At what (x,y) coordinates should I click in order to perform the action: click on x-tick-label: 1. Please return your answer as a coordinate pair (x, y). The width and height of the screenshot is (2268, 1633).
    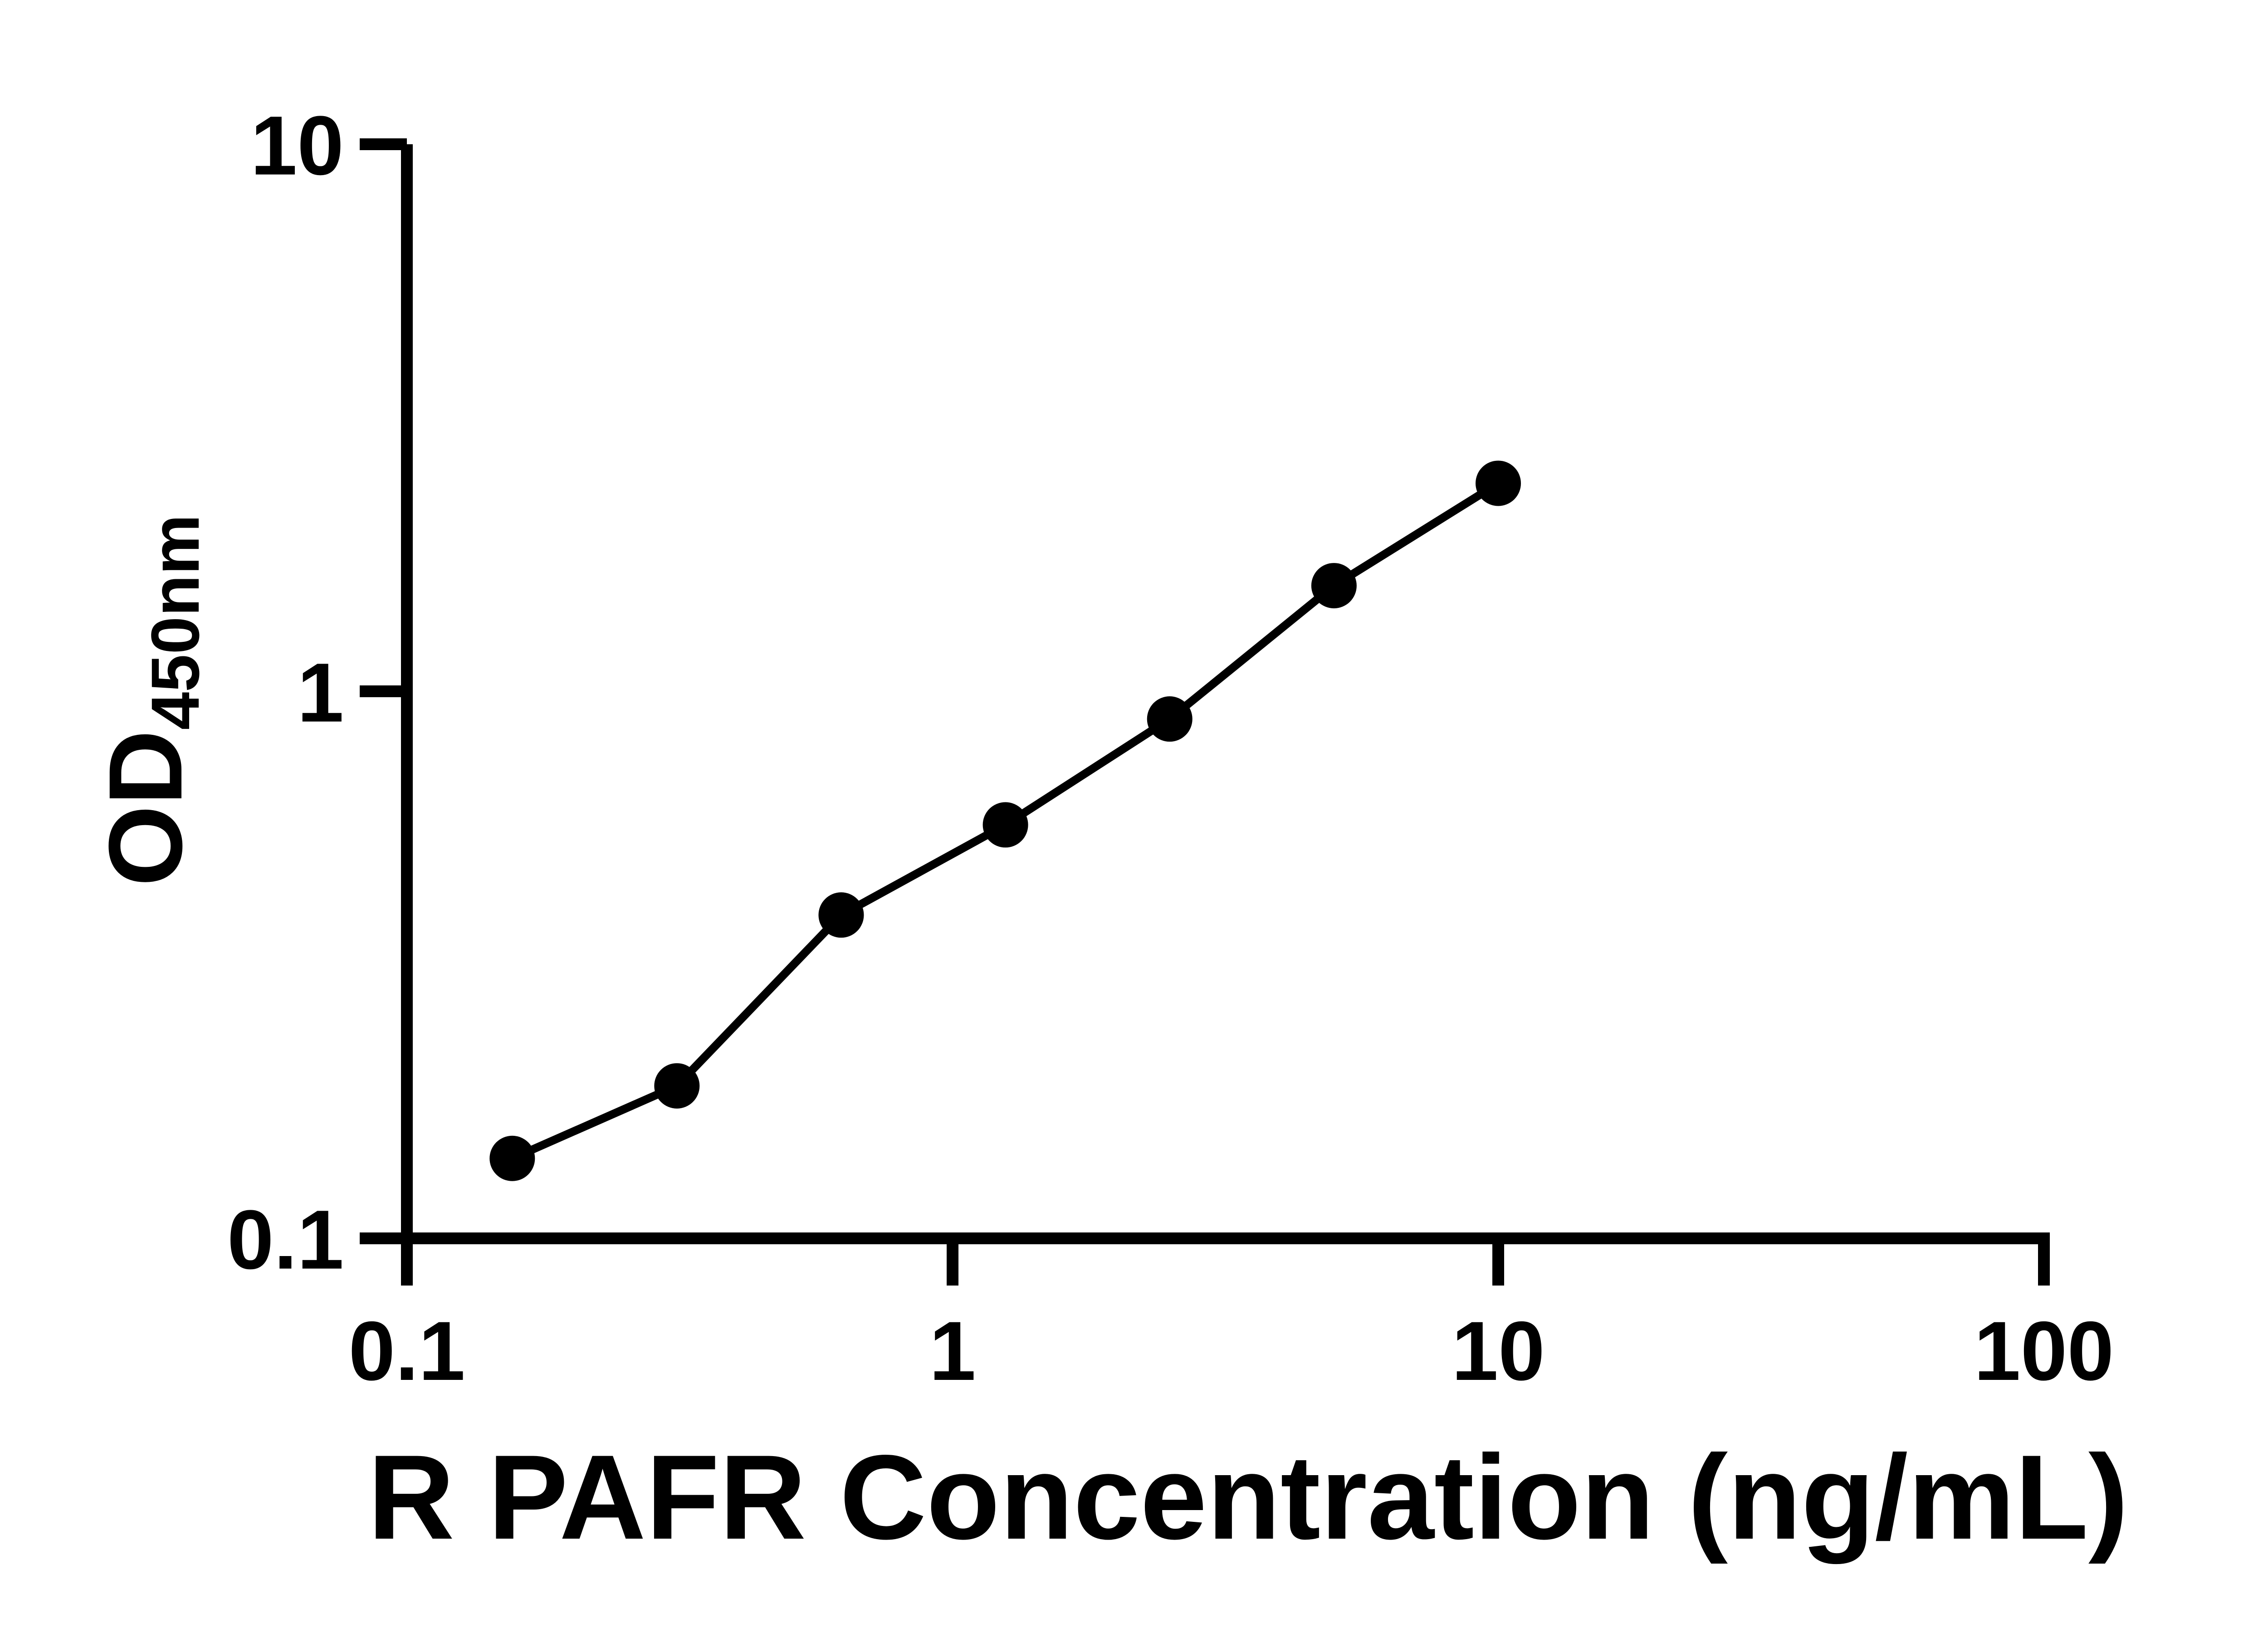
    Looking at the image, I should click on (952, 1351).